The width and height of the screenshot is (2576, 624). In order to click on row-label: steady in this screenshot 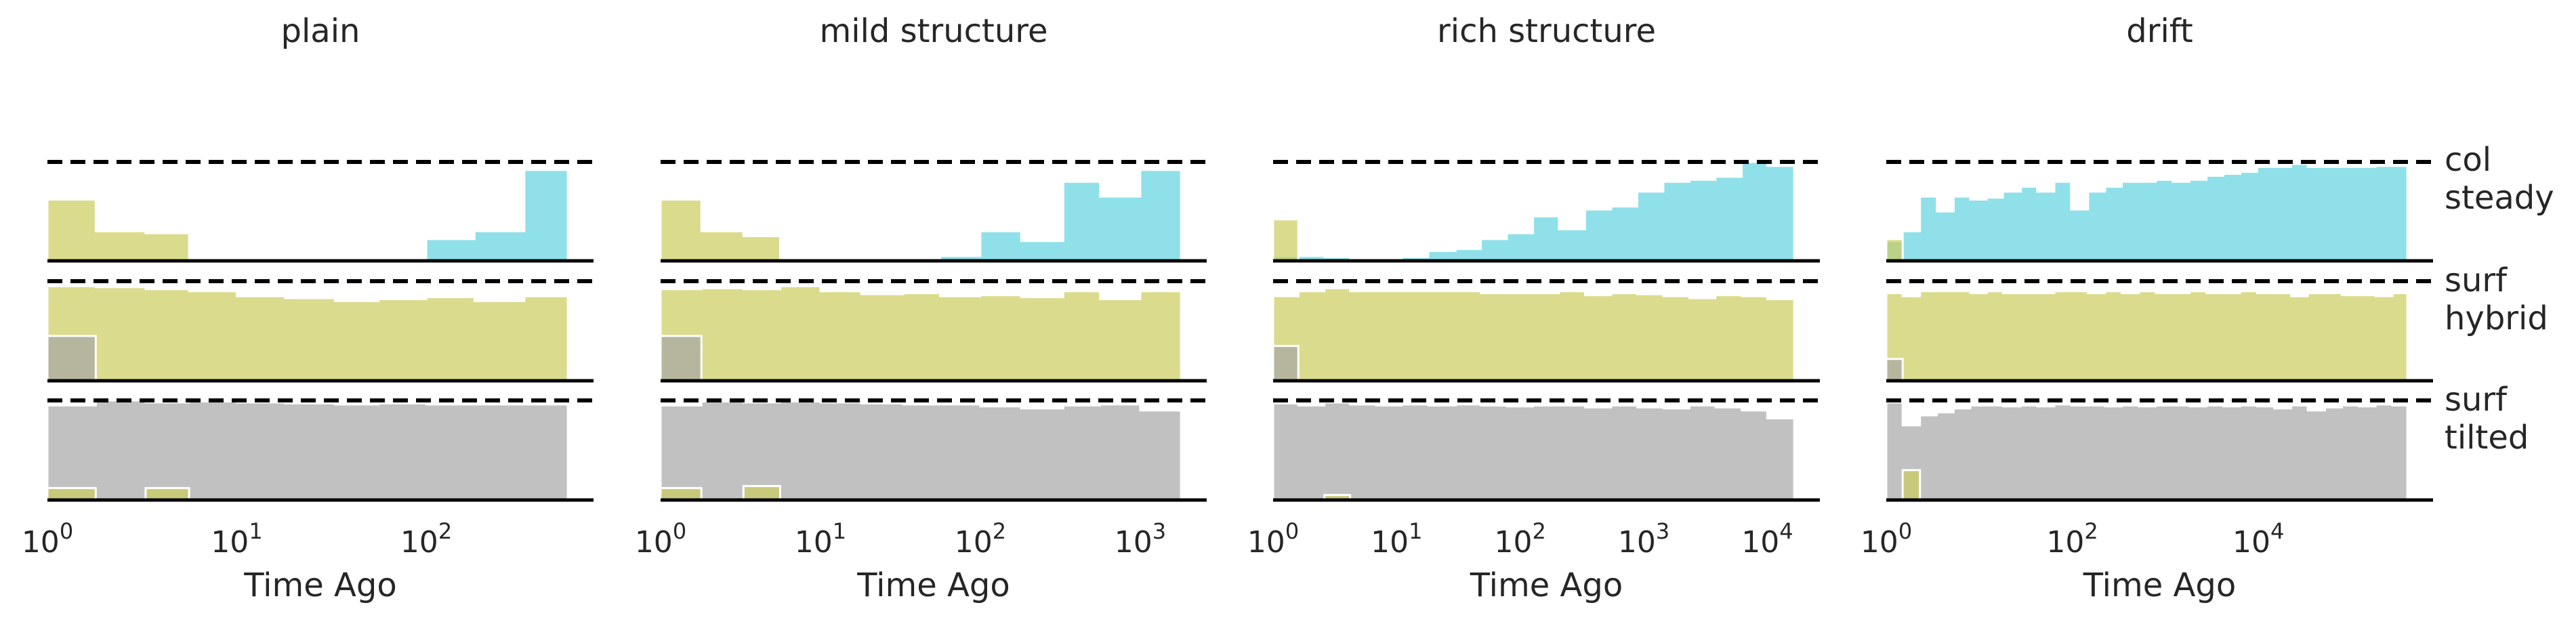, I will do `click(2499, 198)`.